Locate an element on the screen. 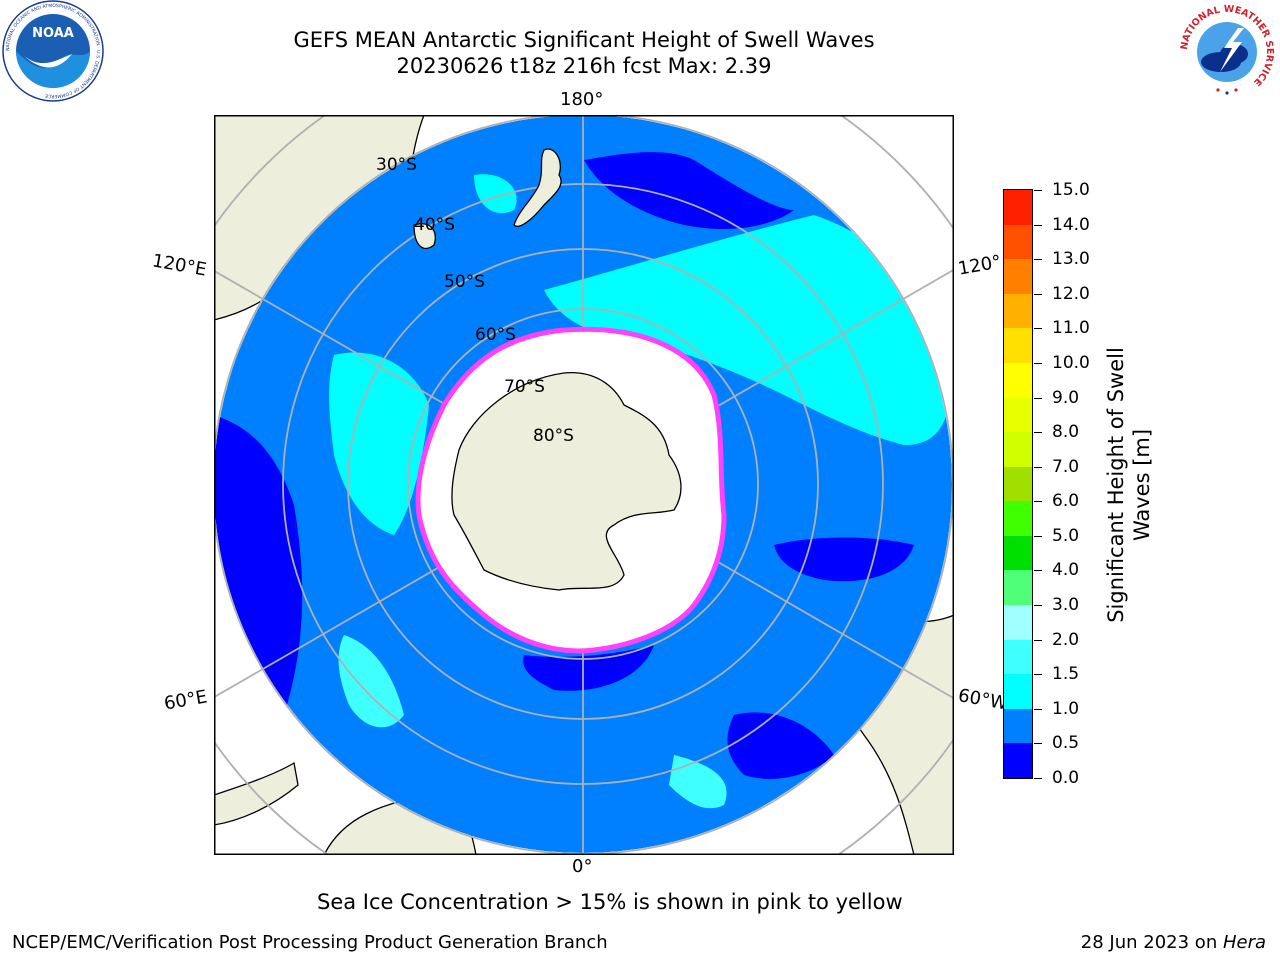 This screenshot has height=960, width=1280. colorbar-tick-label: 4.0 is located at coordinates (1066, 570).